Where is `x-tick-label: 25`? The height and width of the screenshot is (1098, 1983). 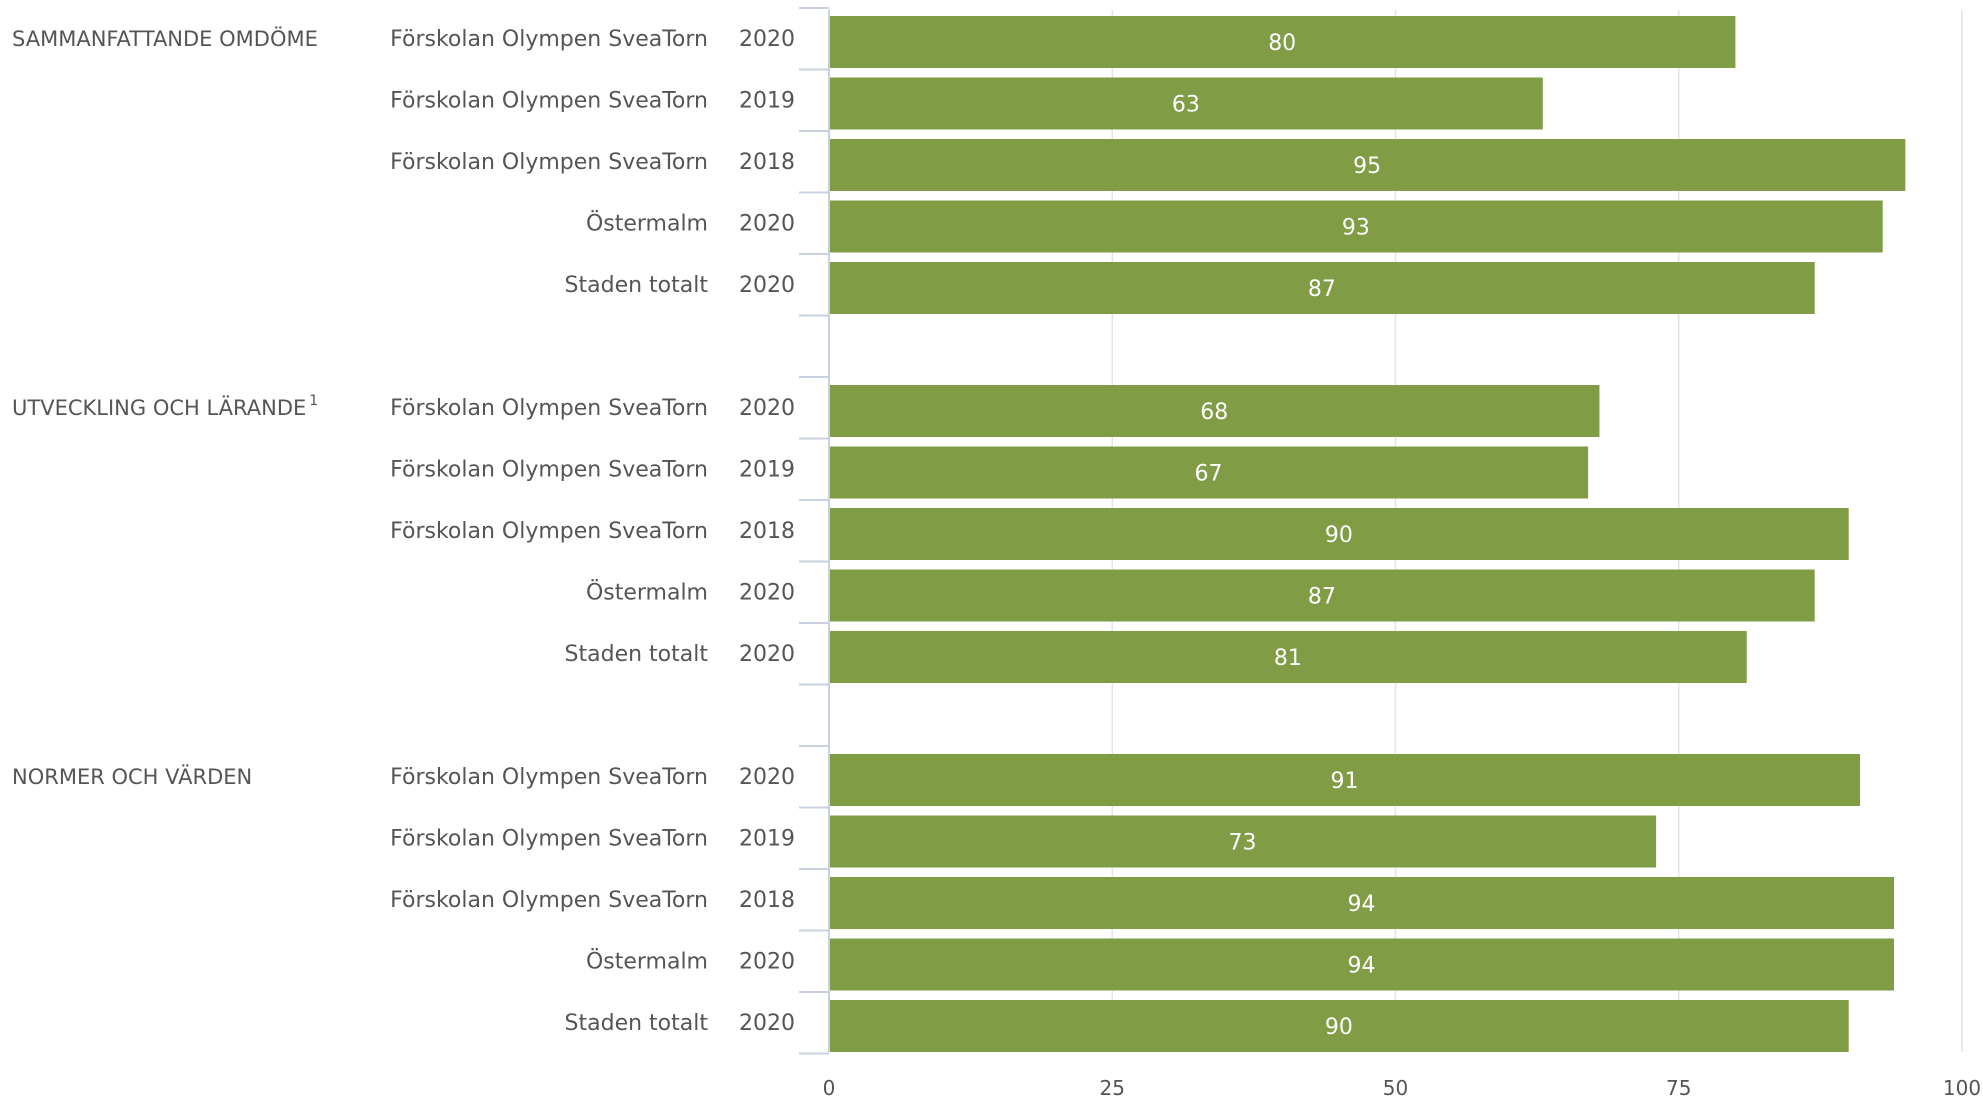 x-tick-label: 25 is located at coordinates (1112, 1087).